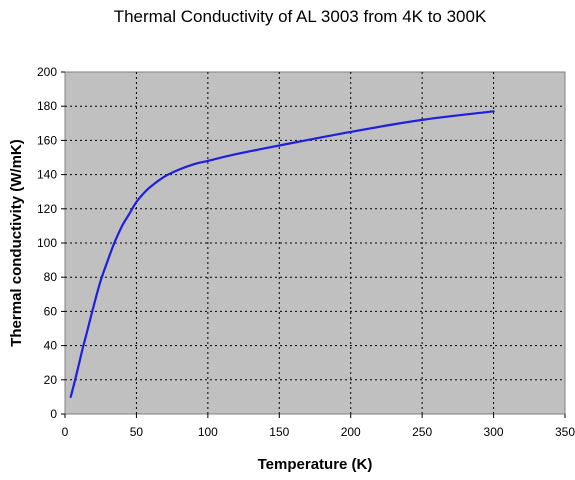  What do you see at coordinates (53, 414) in the screenshot?
I see `y-tick-label: 0` at bounding box center [53, 414].